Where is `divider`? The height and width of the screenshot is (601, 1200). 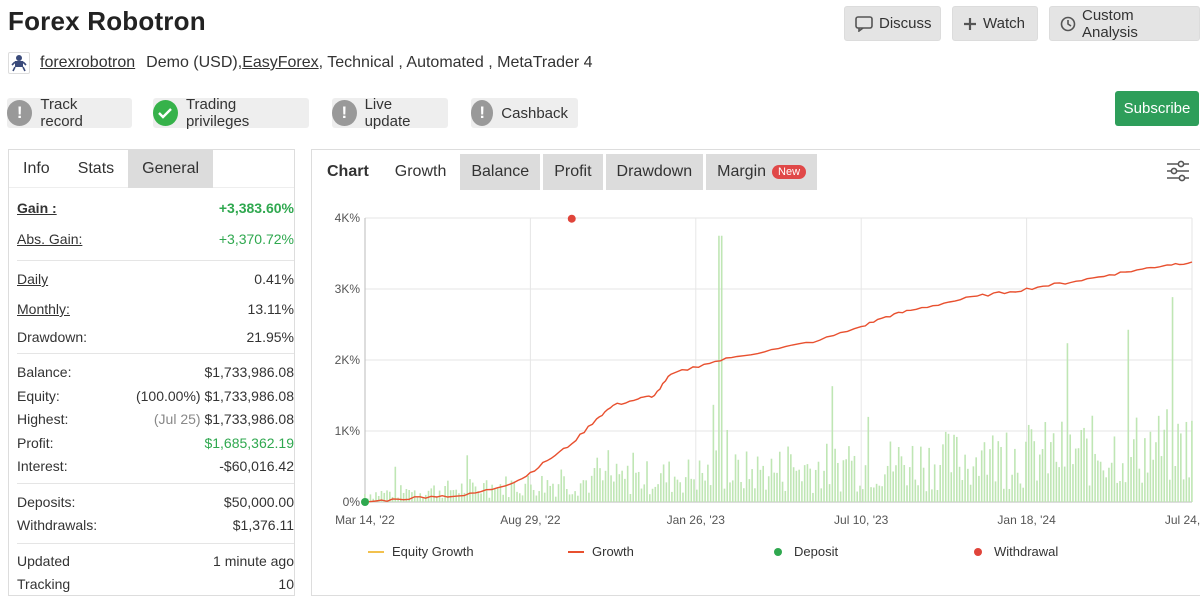
divider is located at coordinates (155, 260).